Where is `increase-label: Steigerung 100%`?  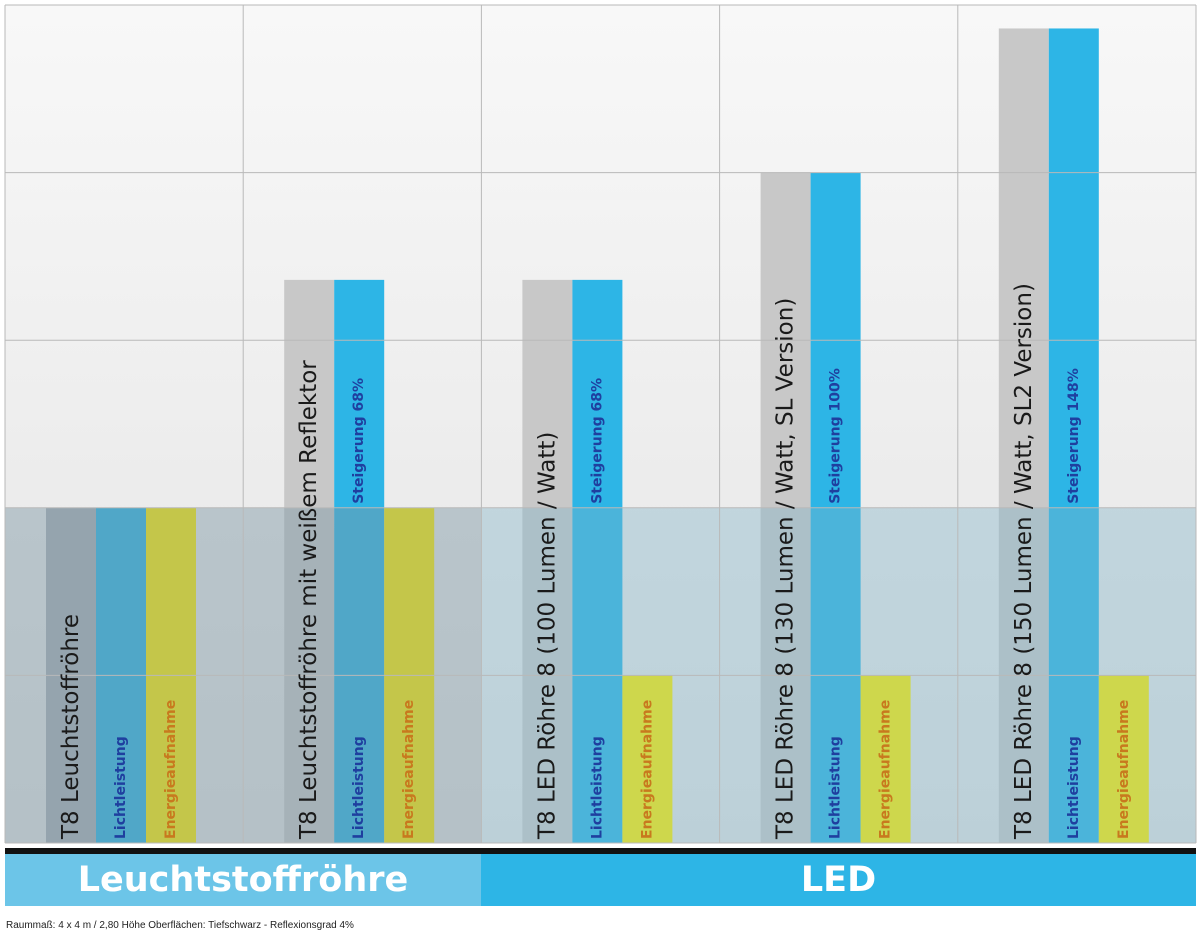
increase-label: Steigerung 100% is located at coordinates (836, 436).